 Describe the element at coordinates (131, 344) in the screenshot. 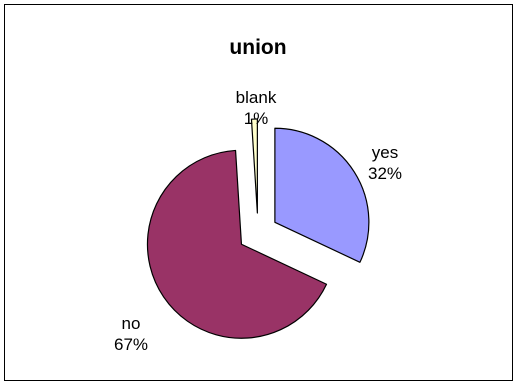

I see `slice-percent-no: 67%` at that location.